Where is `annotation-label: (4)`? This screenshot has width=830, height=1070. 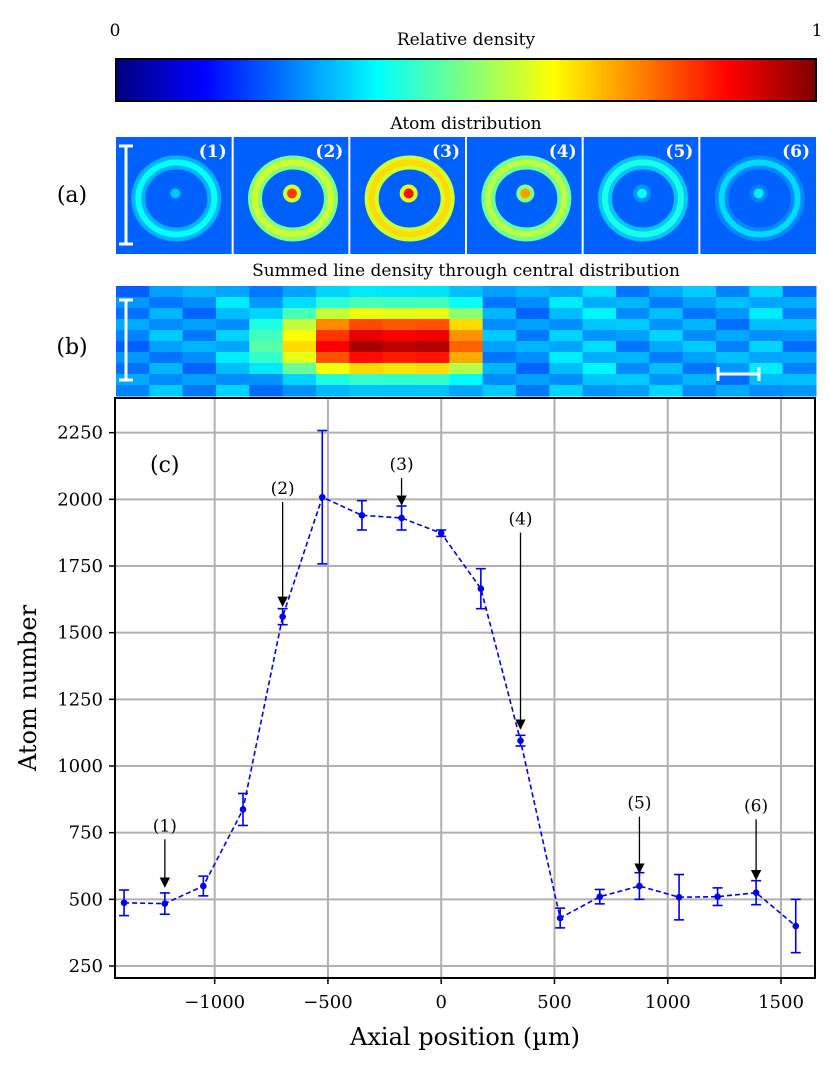
annotation-label: (4) is located at coordinates (520, 520).